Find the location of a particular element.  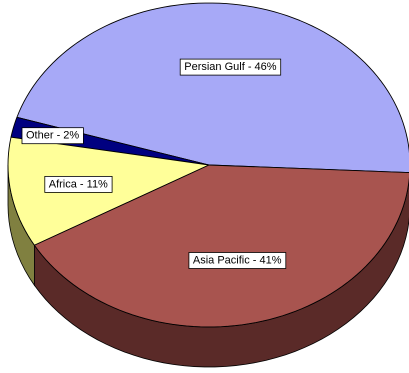

data-label-text: Persian Gulf - 46% is located at coordinates (230, 67).